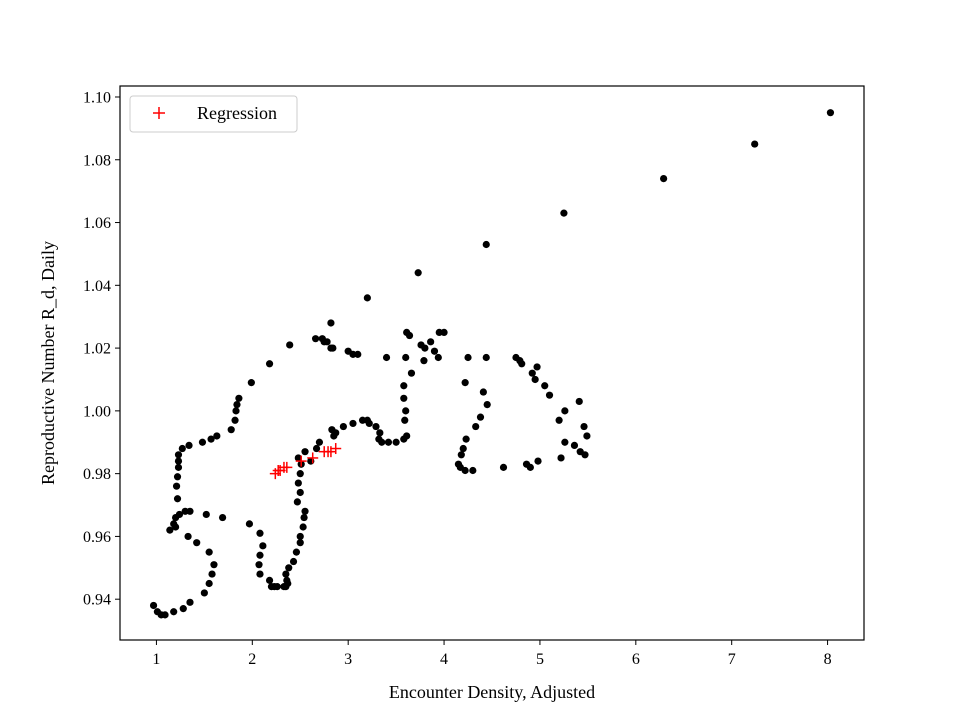 Image resolution: width=960 pixels, height=720 pixels. I want to click on y-tick-label: 1.00, so click(97, 411).